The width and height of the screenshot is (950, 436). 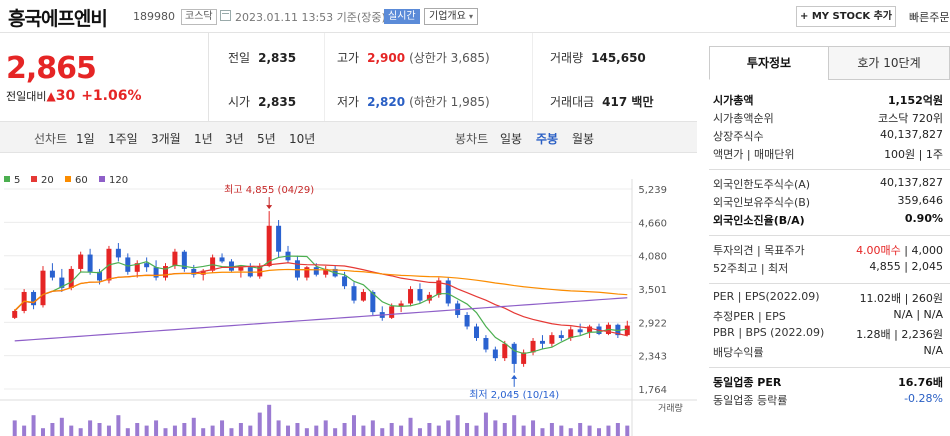 What do you see at coordinates (234, 139) in the screenshot?
I see `period-3y: 3년` at bounding box center [234, 139].